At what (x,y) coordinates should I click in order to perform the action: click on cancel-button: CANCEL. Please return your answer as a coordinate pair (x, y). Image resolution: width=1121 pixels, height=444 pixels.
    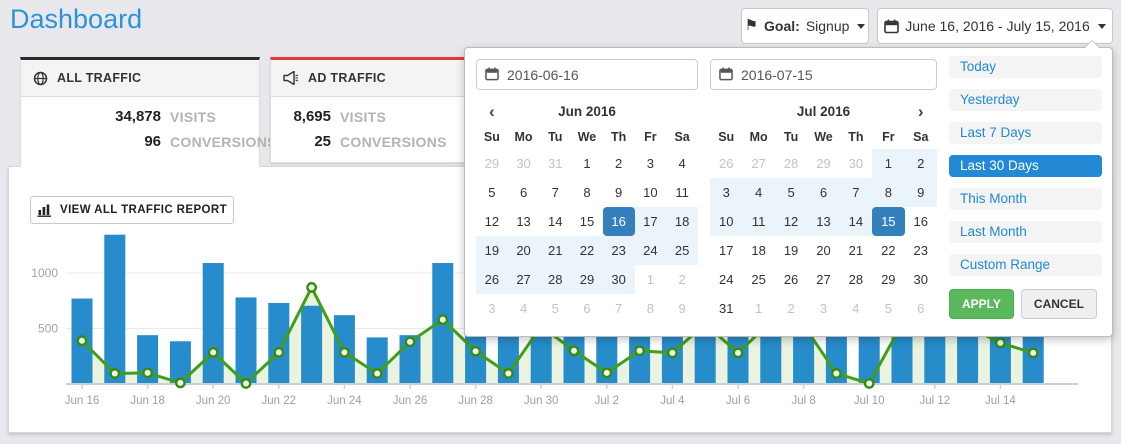
    Looking at the image, I should click on (1058, 304).